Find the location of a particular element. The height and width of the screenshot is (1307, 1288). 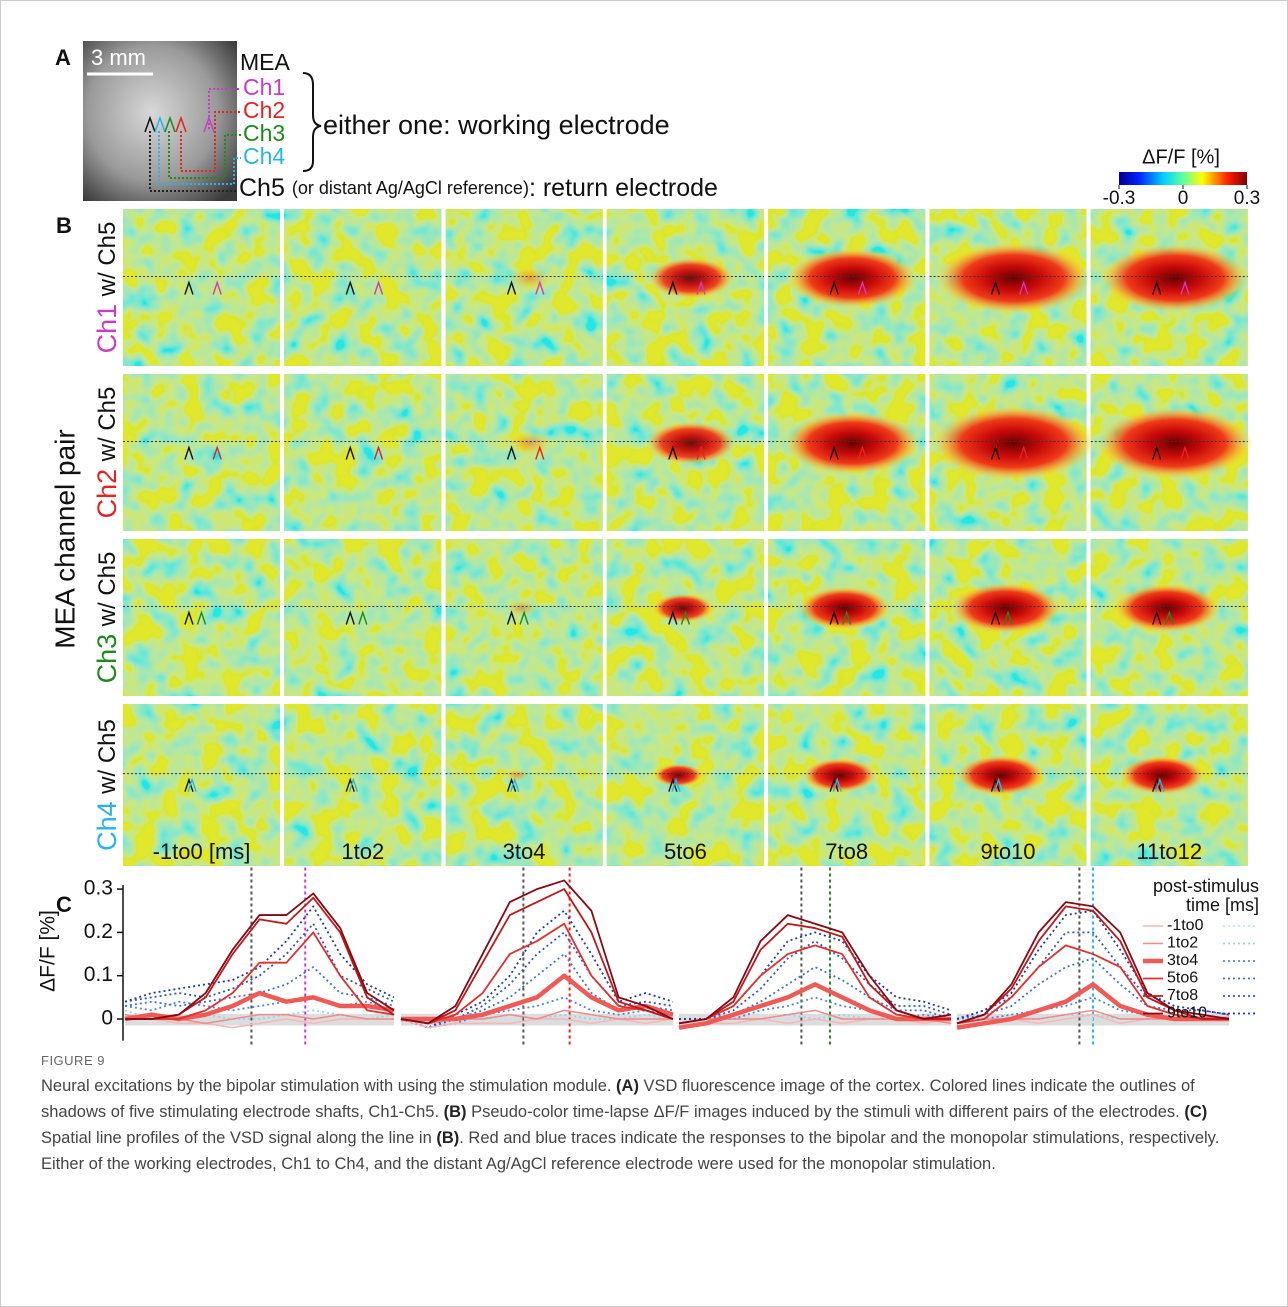

colorbar-title: ΔF/F [%] is located at coordinates (1181, 157).